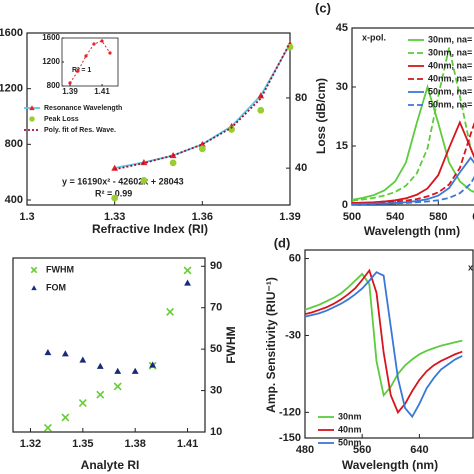  Describe the element at coordinates (30, 444) in the screenshot. I see `x-tick-label: 1.32` at that location.